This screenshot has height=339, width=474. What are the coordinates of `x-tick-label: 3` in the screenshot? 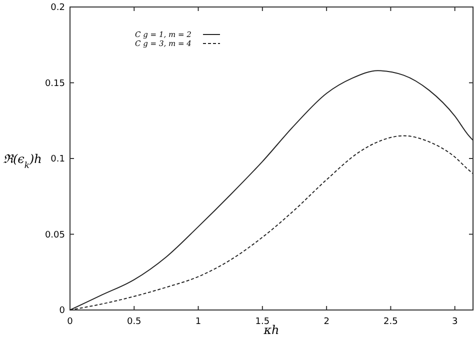 It's located at (455, 322).